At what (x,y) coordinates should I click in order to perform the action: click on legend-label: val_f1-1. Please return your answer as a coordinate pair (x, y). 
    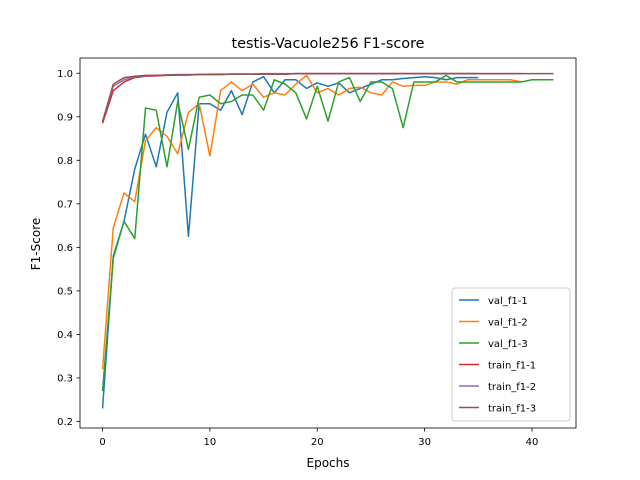
    Looking at the image, I should click on (508, 301).